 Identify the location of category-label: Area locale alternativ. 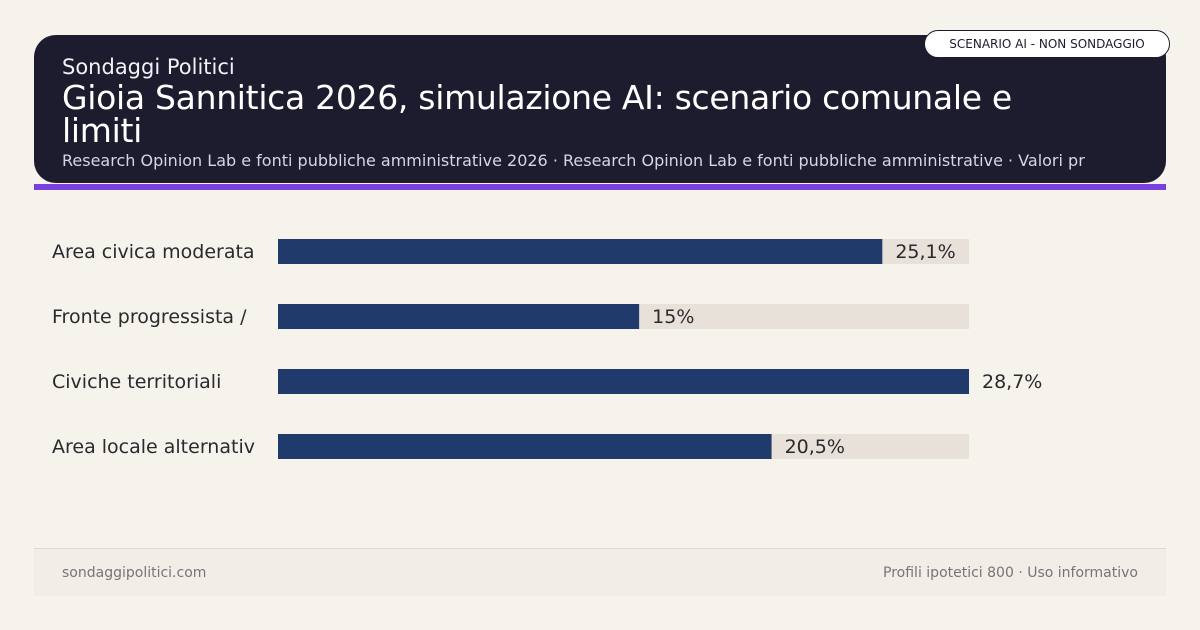
(153, 447).